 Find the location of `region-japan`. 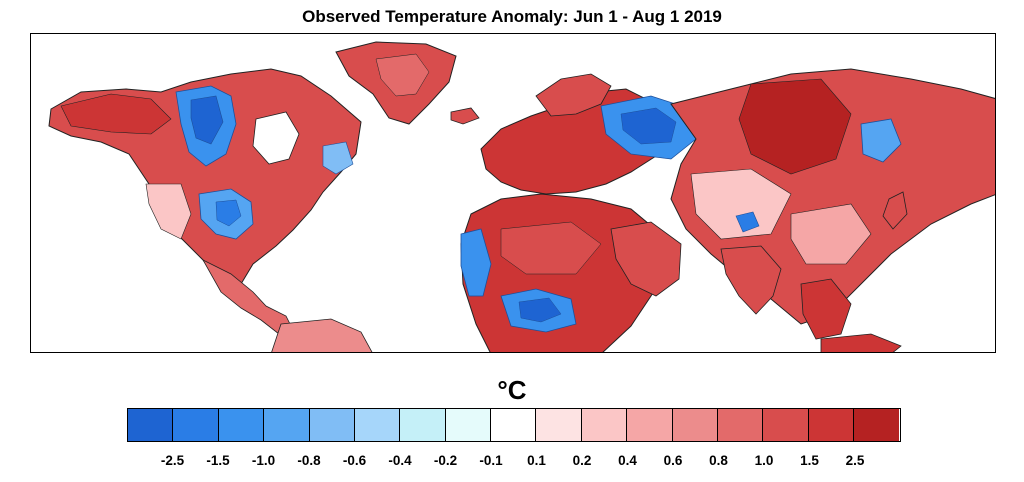

region-japan is located at coordinates (895, 210).